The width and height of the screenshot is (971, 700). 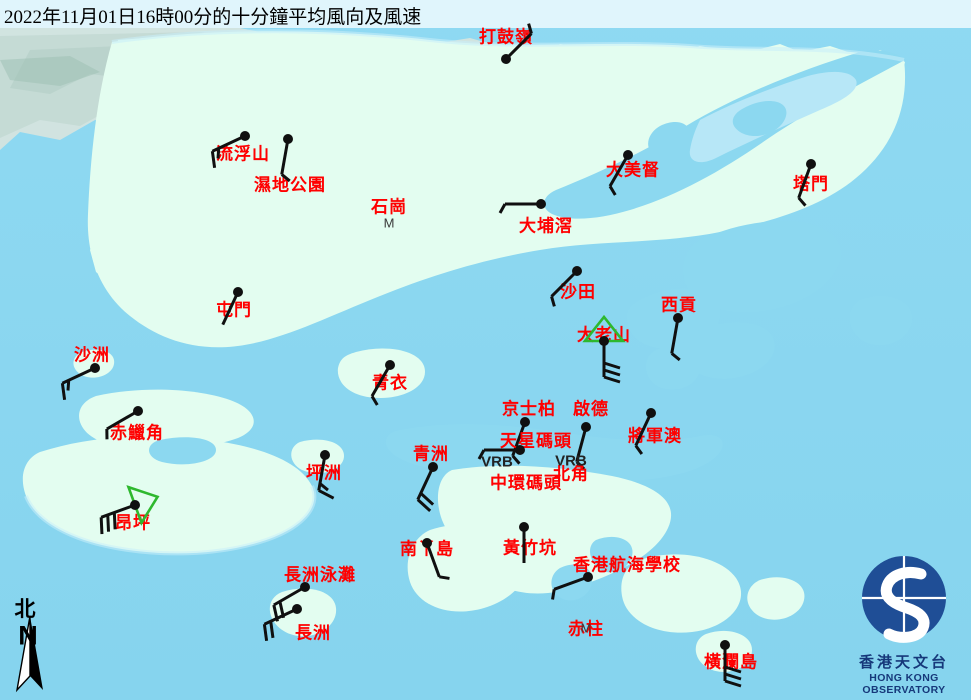 What do you see at coordinates (578, 292) in the screenshot?
I see `station-label: 沙田` at bounding box center [578, 292].